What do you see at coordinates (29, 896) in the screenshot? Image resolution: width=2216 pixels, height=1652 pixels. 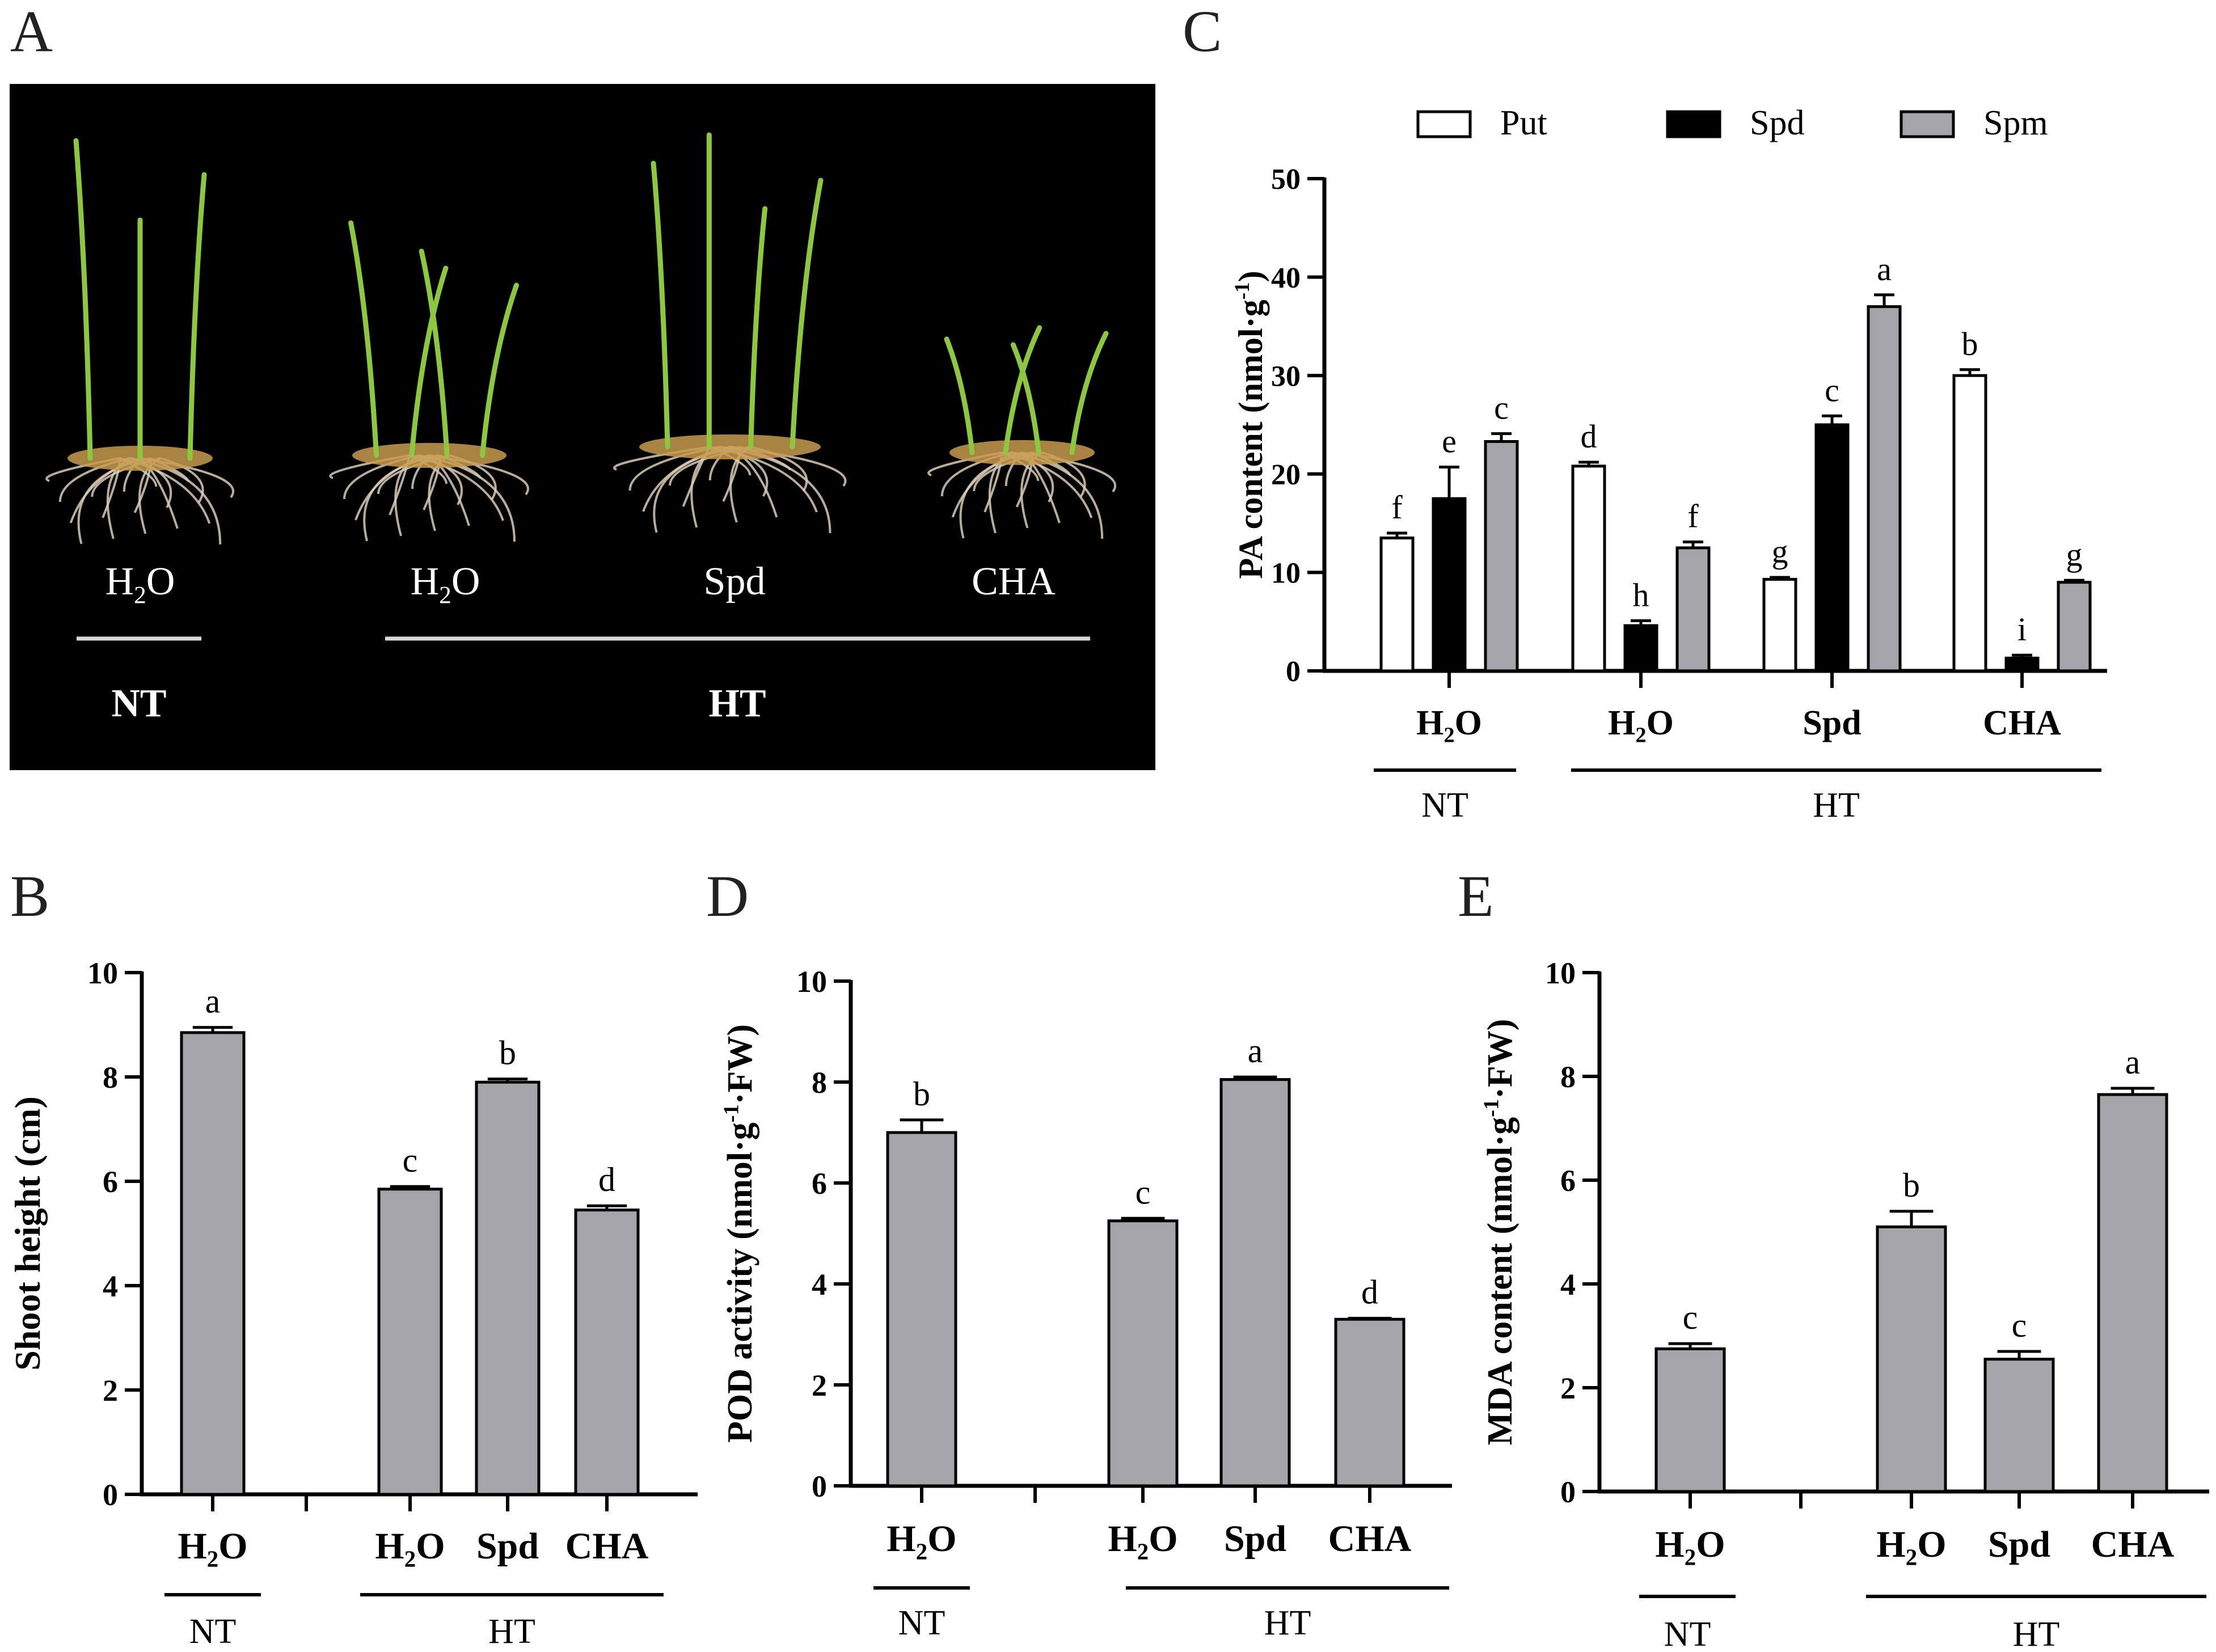 I see `panel-letter-b: B` at bounding box center [29, 896].